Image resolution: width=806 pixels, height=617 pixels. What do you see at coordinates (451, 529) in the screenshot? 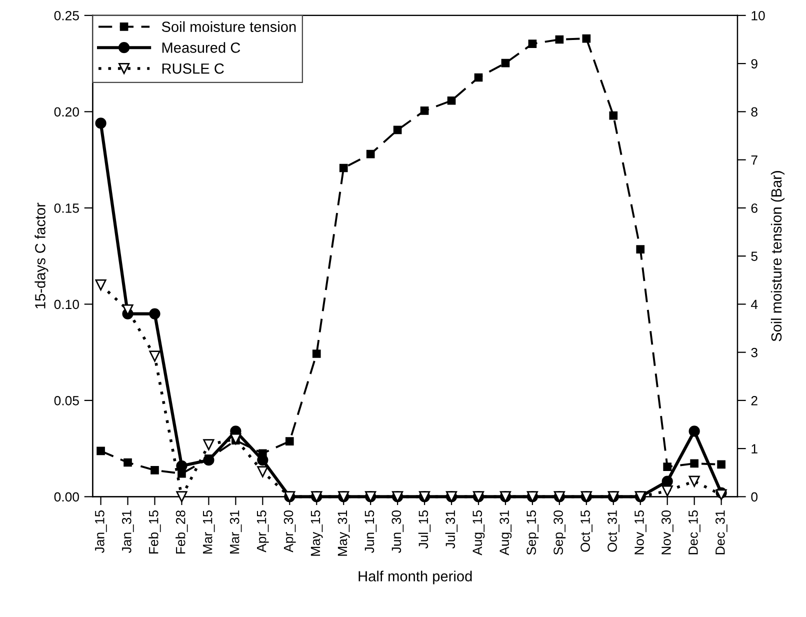
I see `x-tick-label: Jul_31` at bounding box center [451, 529].